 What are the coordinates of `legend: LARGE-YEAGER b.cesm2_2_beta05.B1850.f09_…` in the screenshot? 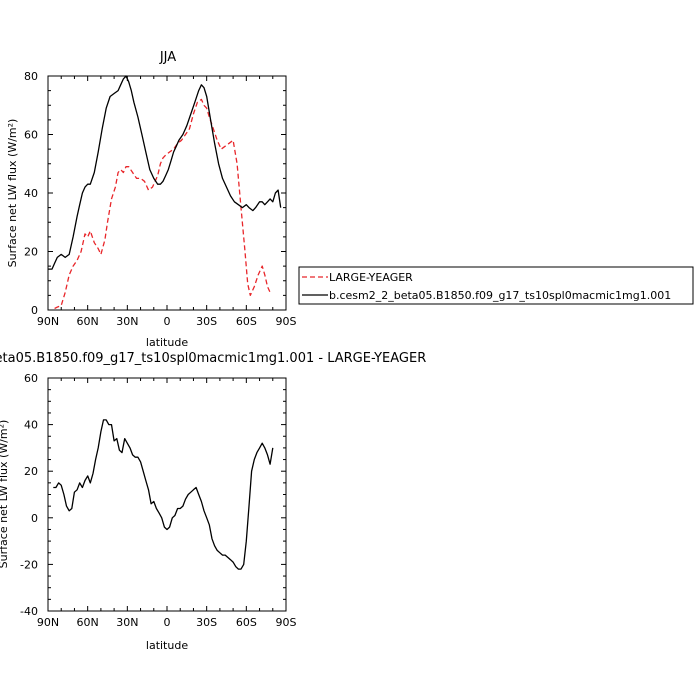 It's located at (496, 285).